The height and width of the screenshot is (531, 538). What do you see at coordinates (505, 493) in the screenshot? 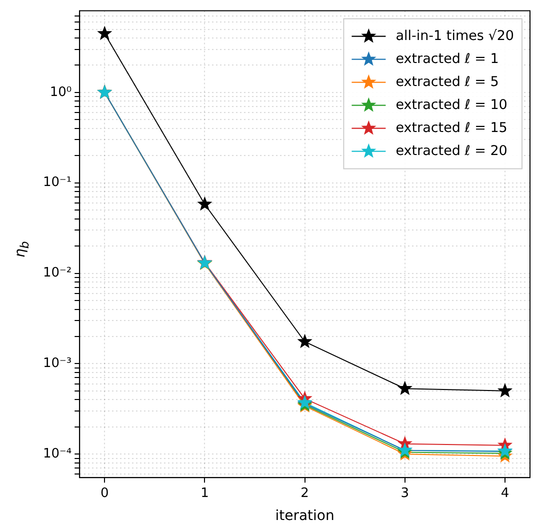
I see `x-tick-label: 4` at bounding box center [505, 493].